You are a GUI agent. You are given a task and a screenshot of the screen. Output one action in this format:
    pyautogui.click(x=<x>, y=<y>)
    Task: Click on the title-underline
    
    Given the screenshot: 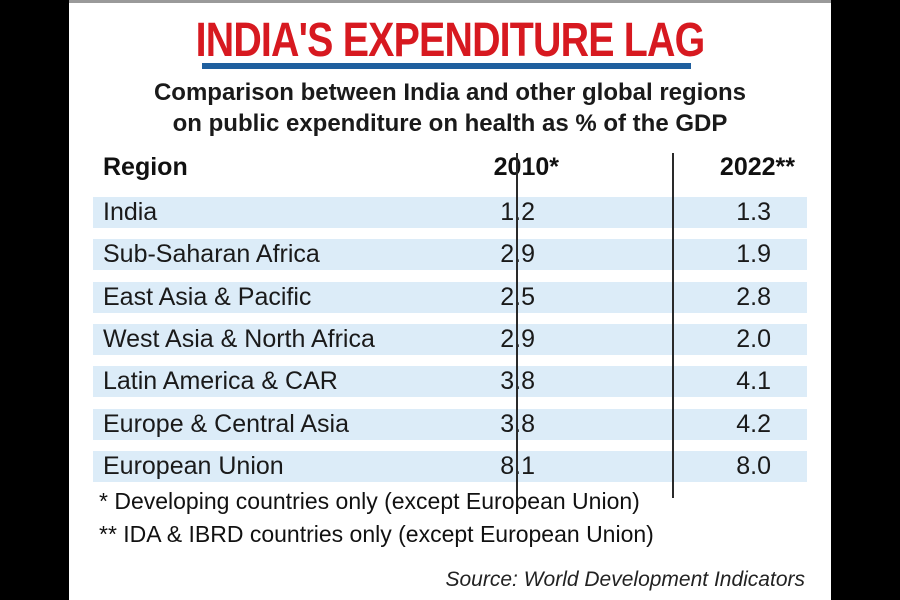 What is the action you would take?
    pyautogui.click(x=446, y=66)
    